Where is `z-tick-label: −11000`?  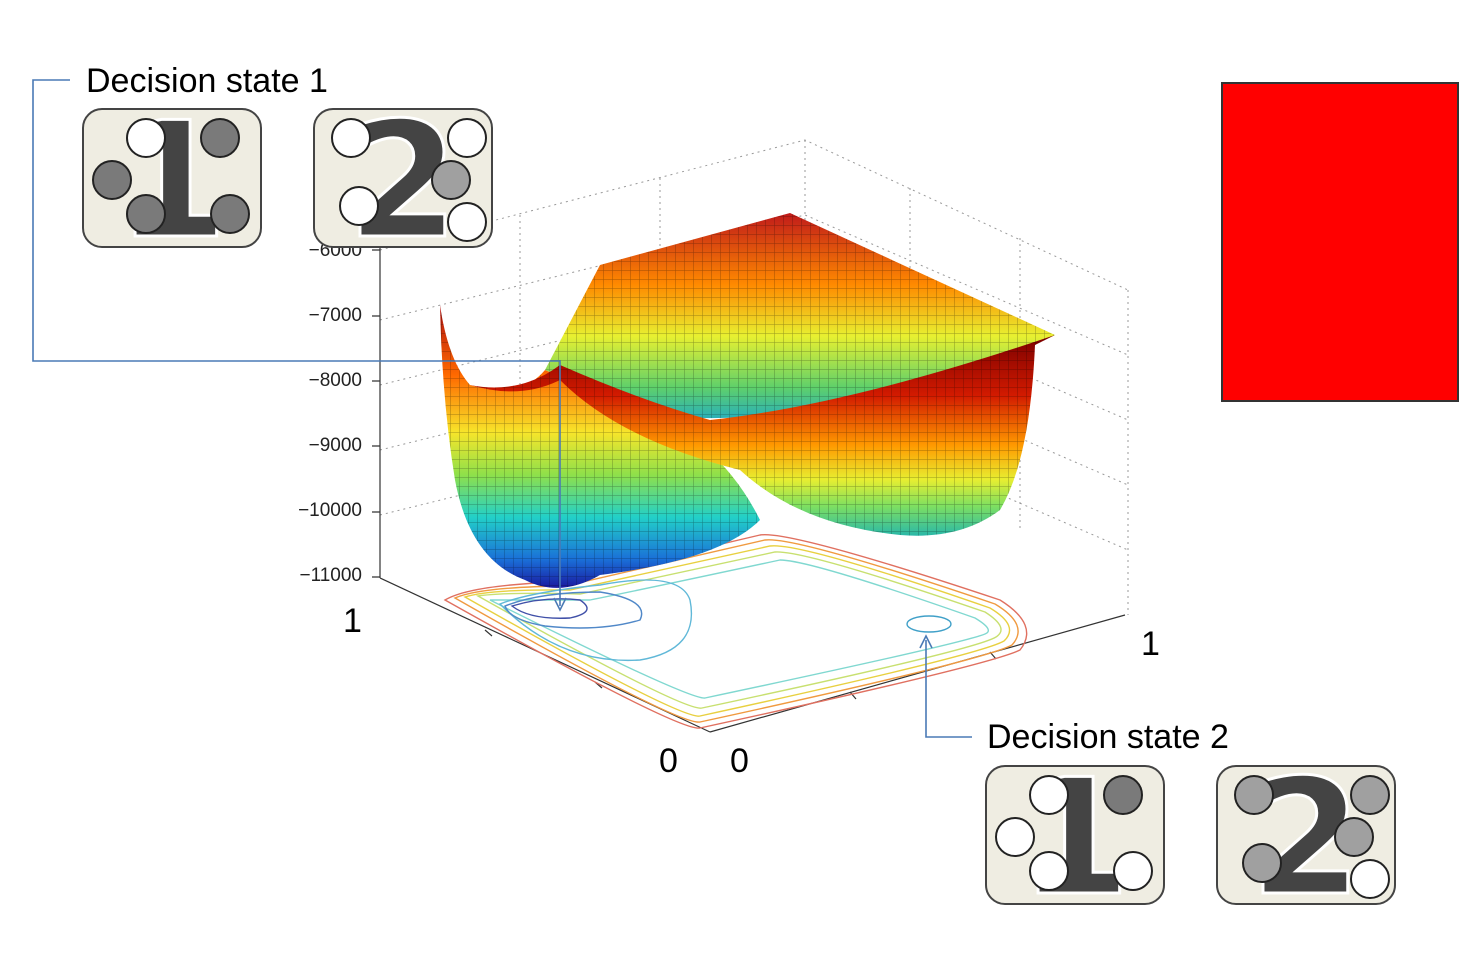 z-tick-label: −11000 is located at coordinates (330, 575).